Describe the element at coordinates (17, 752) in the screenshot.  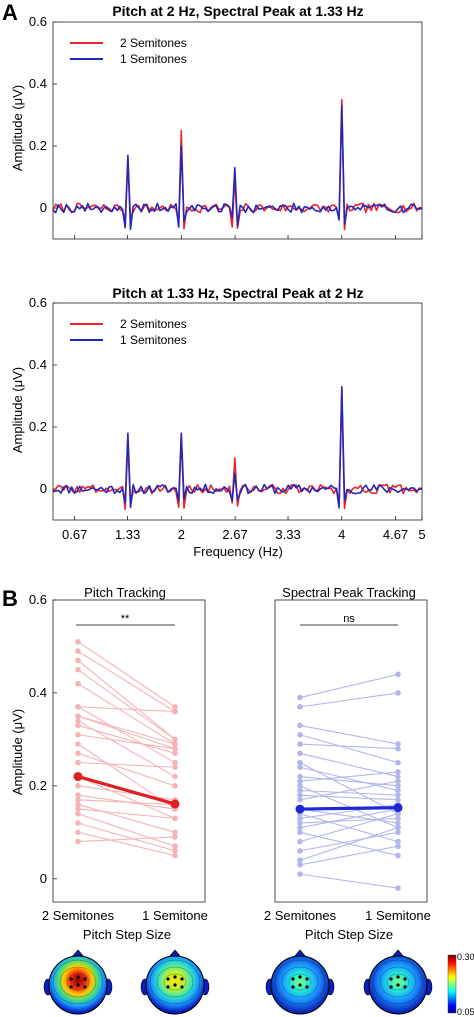
I see `y-axis-label: Amplitude (μV)` at that location.